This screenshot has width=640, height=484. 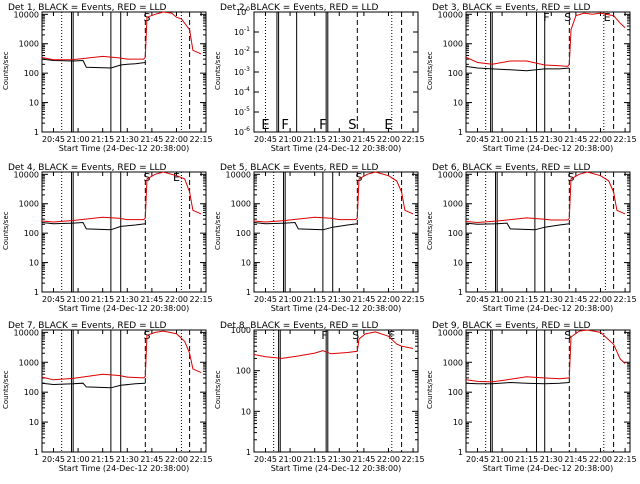 What do you see at coordinates (388, 459) in the screenshot?
I see `det8-x-tick-label: 22:00` at bounding box center [388, 459].